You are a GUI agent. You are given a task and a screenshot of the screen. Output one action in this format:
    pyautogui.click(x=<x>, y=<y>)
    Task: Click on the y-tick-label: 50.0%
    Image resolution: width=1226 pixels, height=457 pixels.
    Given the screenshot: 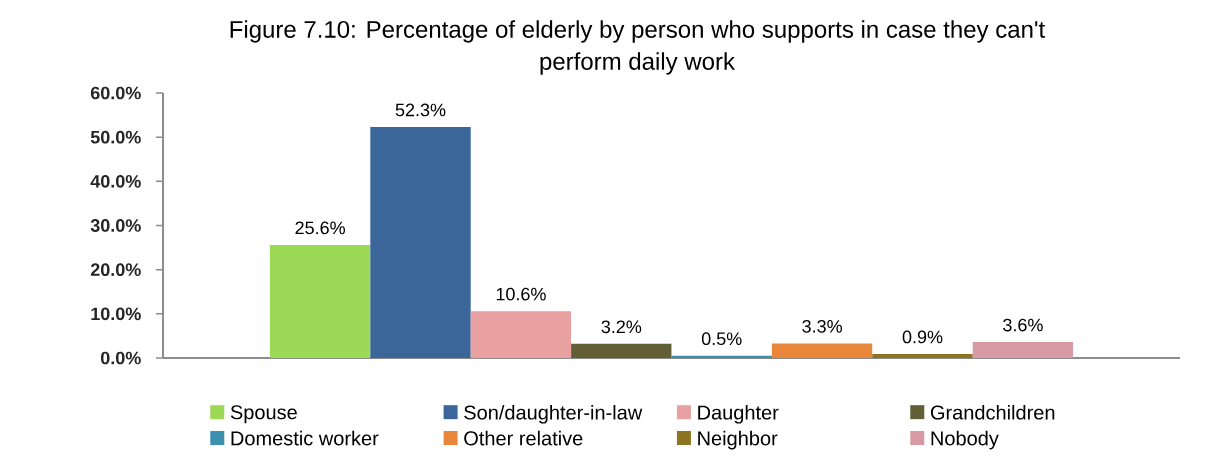 What is the action you would take?
    pyautogui.click(x=115, y=137)
    